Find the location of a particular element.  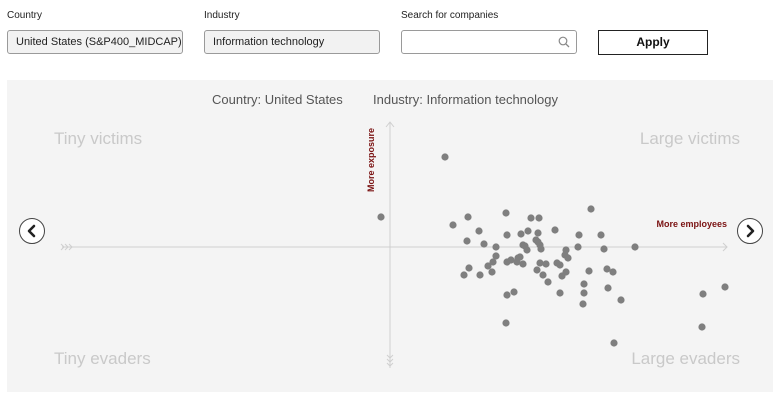

country-label: Country is located at coordinates (25, 15).